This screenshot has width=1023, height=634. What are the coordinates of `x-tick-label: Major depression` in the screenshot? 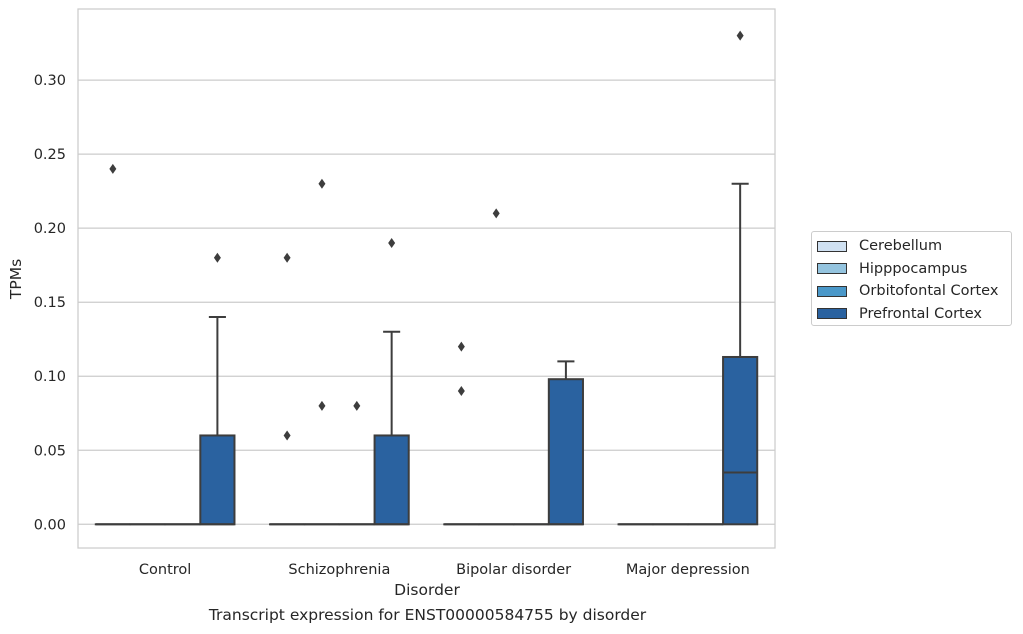 It's located at (688, 570).